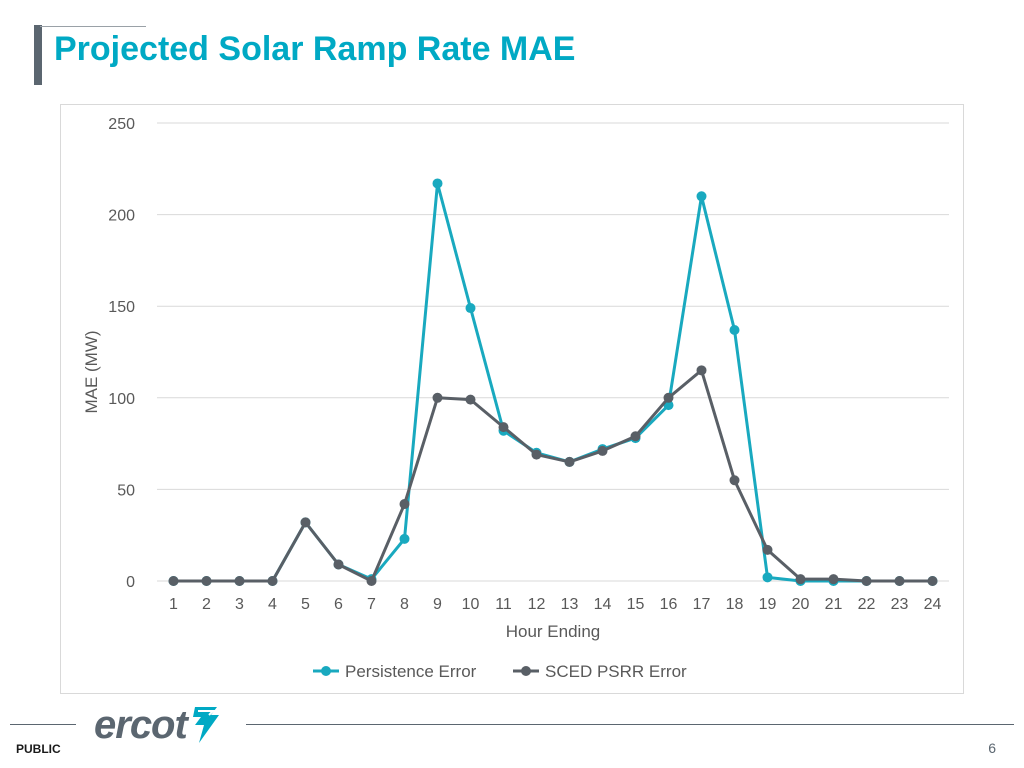 Image resolution: width=1024 pixels, height=768 pixels. Describe the element at coordinates (900, 604) in the screenshot. I see `x-tick-label: 23` at that location.